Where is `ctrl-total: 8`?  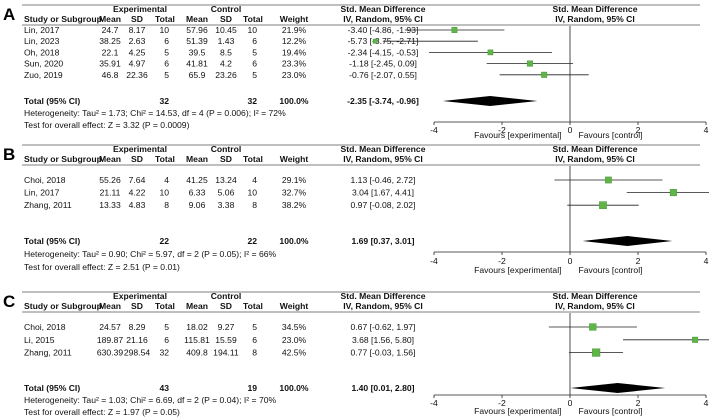
ctrl-total: 8 is located at coordinates (254, 205).